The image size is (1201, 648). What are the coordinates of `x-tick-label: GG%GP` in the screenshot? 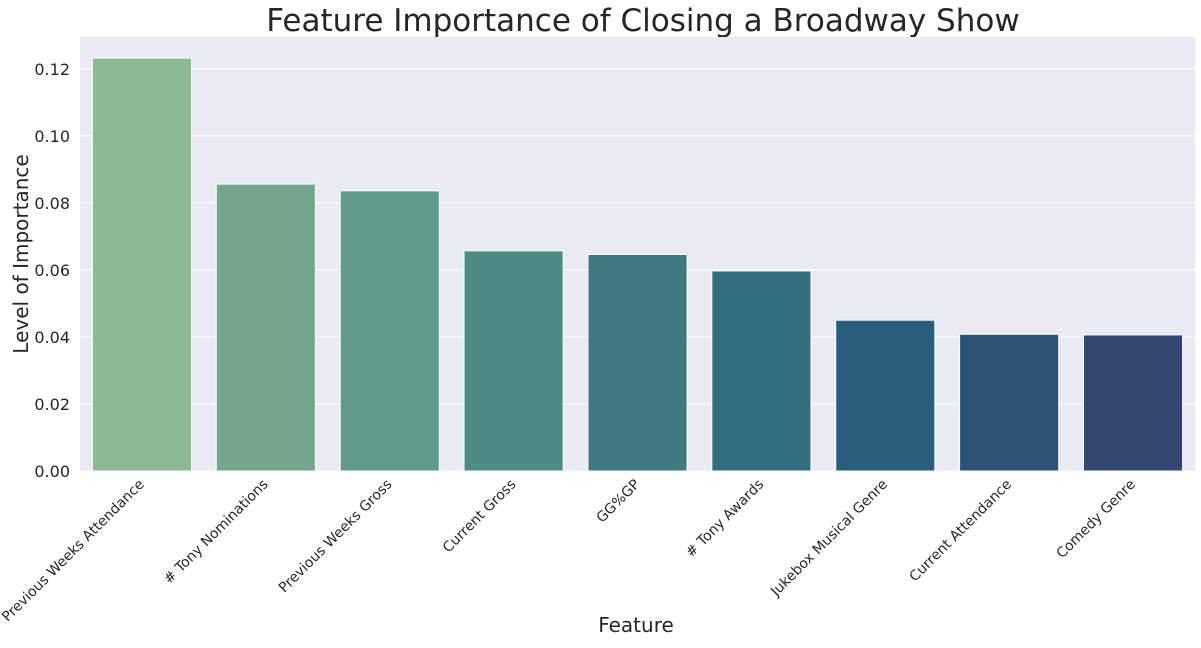 It's located at (619, 502).